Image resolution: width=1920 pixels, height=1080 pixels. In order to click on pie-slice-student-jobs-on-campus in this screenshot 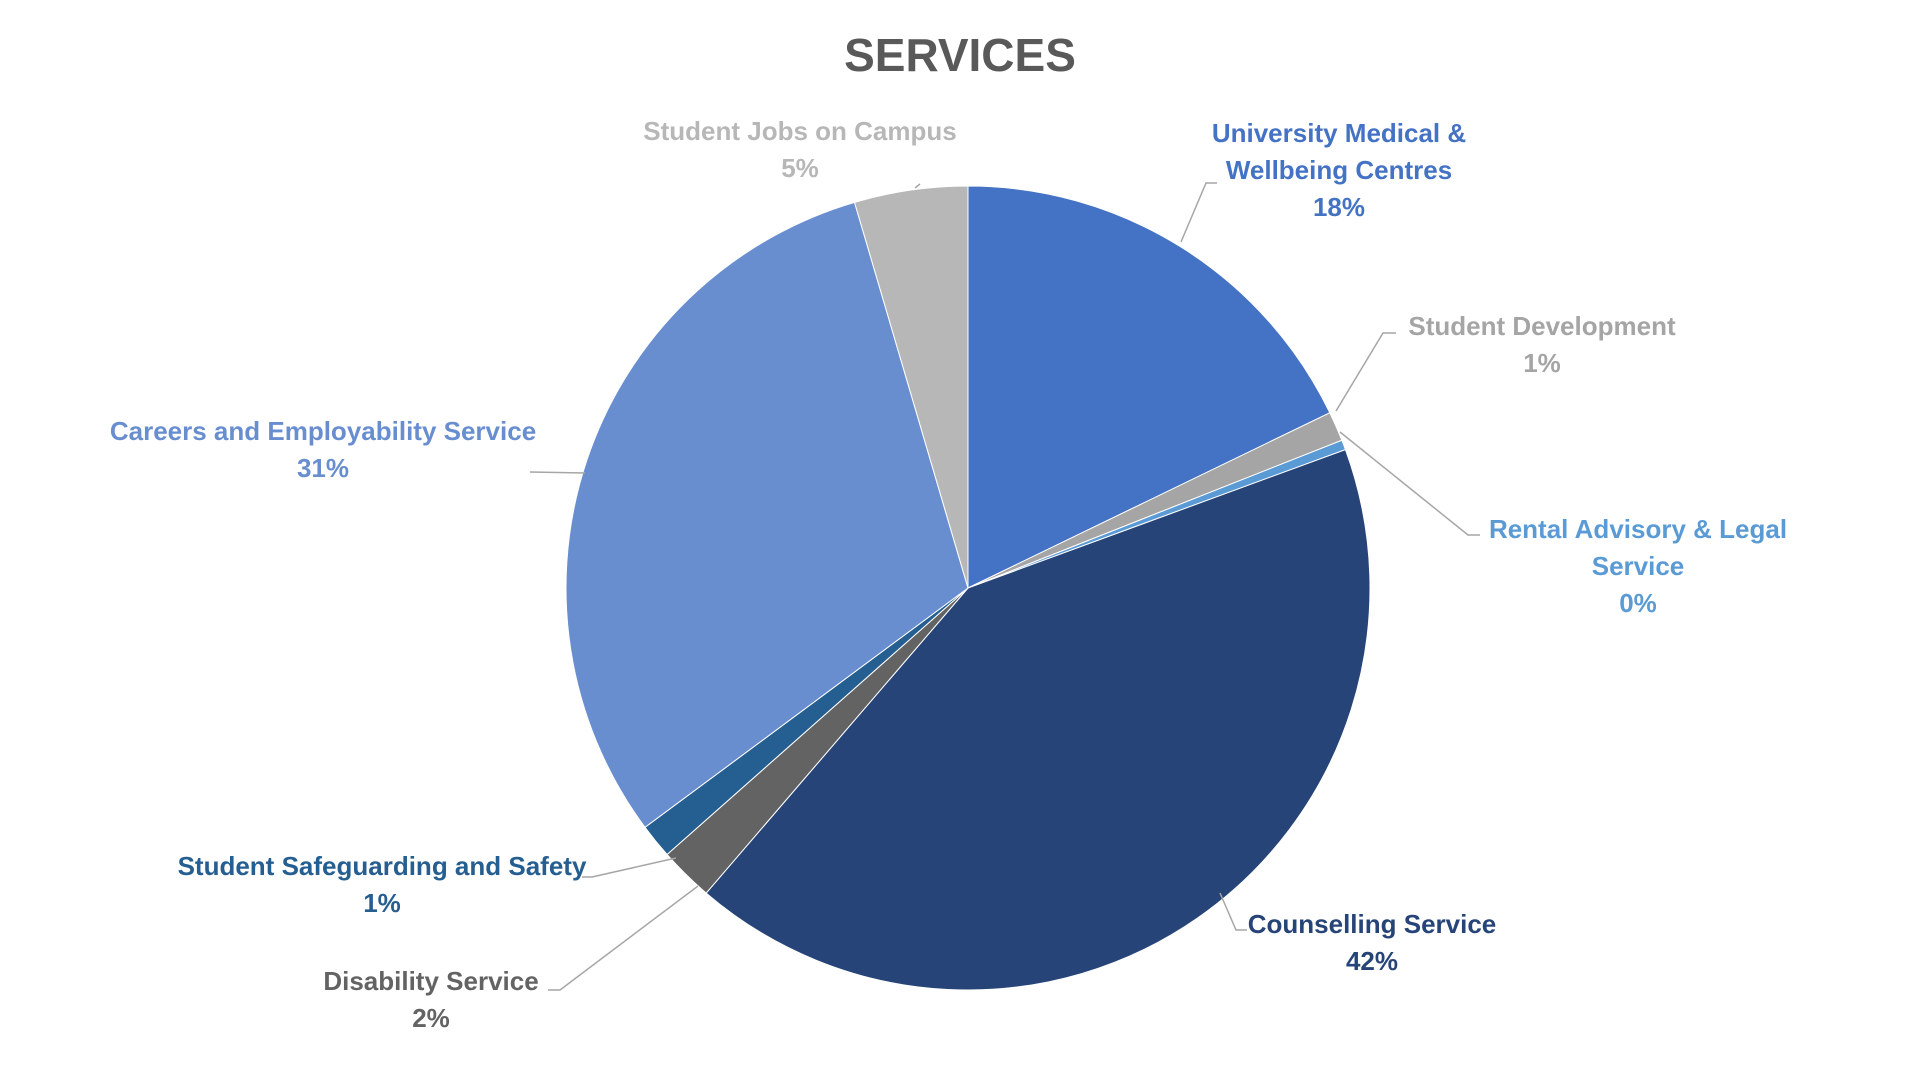, I will do `click(911, 387)`.